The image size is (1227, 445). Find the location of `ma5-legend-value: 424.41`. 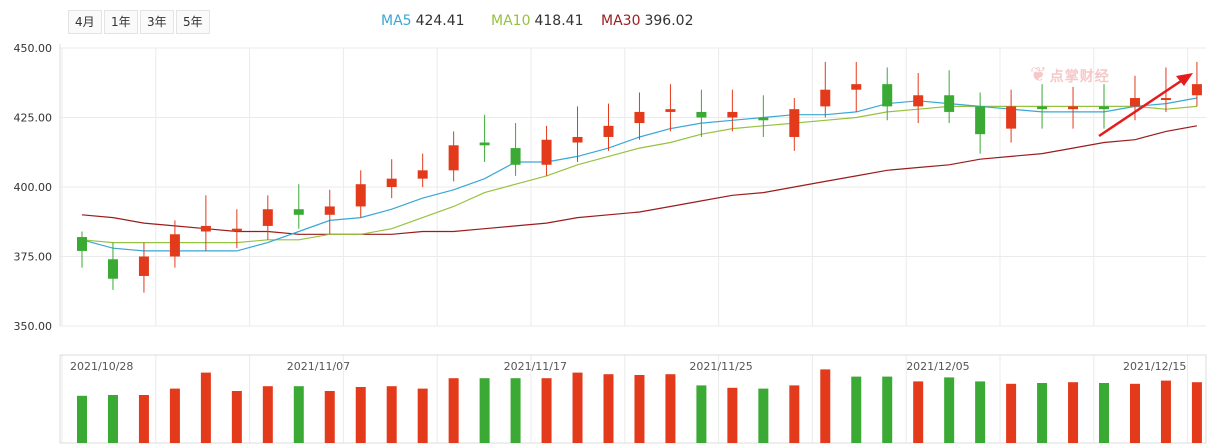

ma5-legend-value: 424.41 is located at coordinates (440, 21).